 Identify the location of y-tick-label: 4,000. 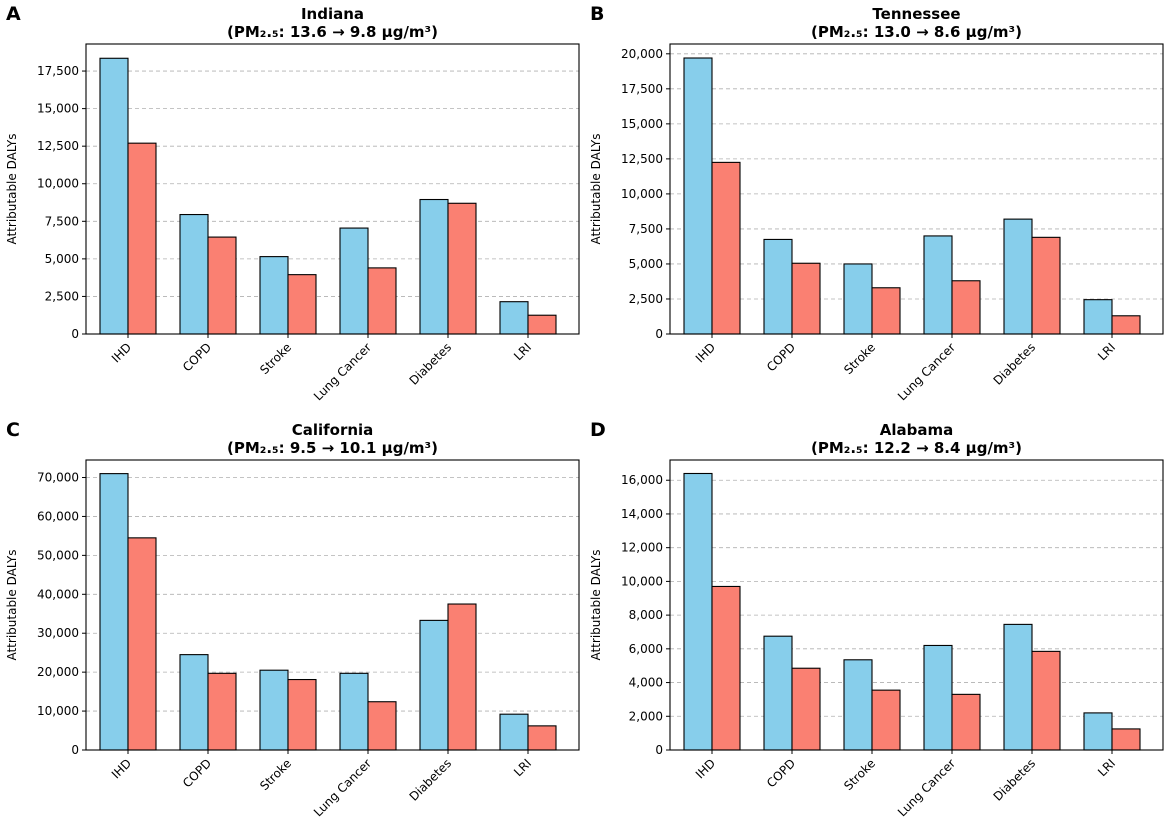
(646, 683).